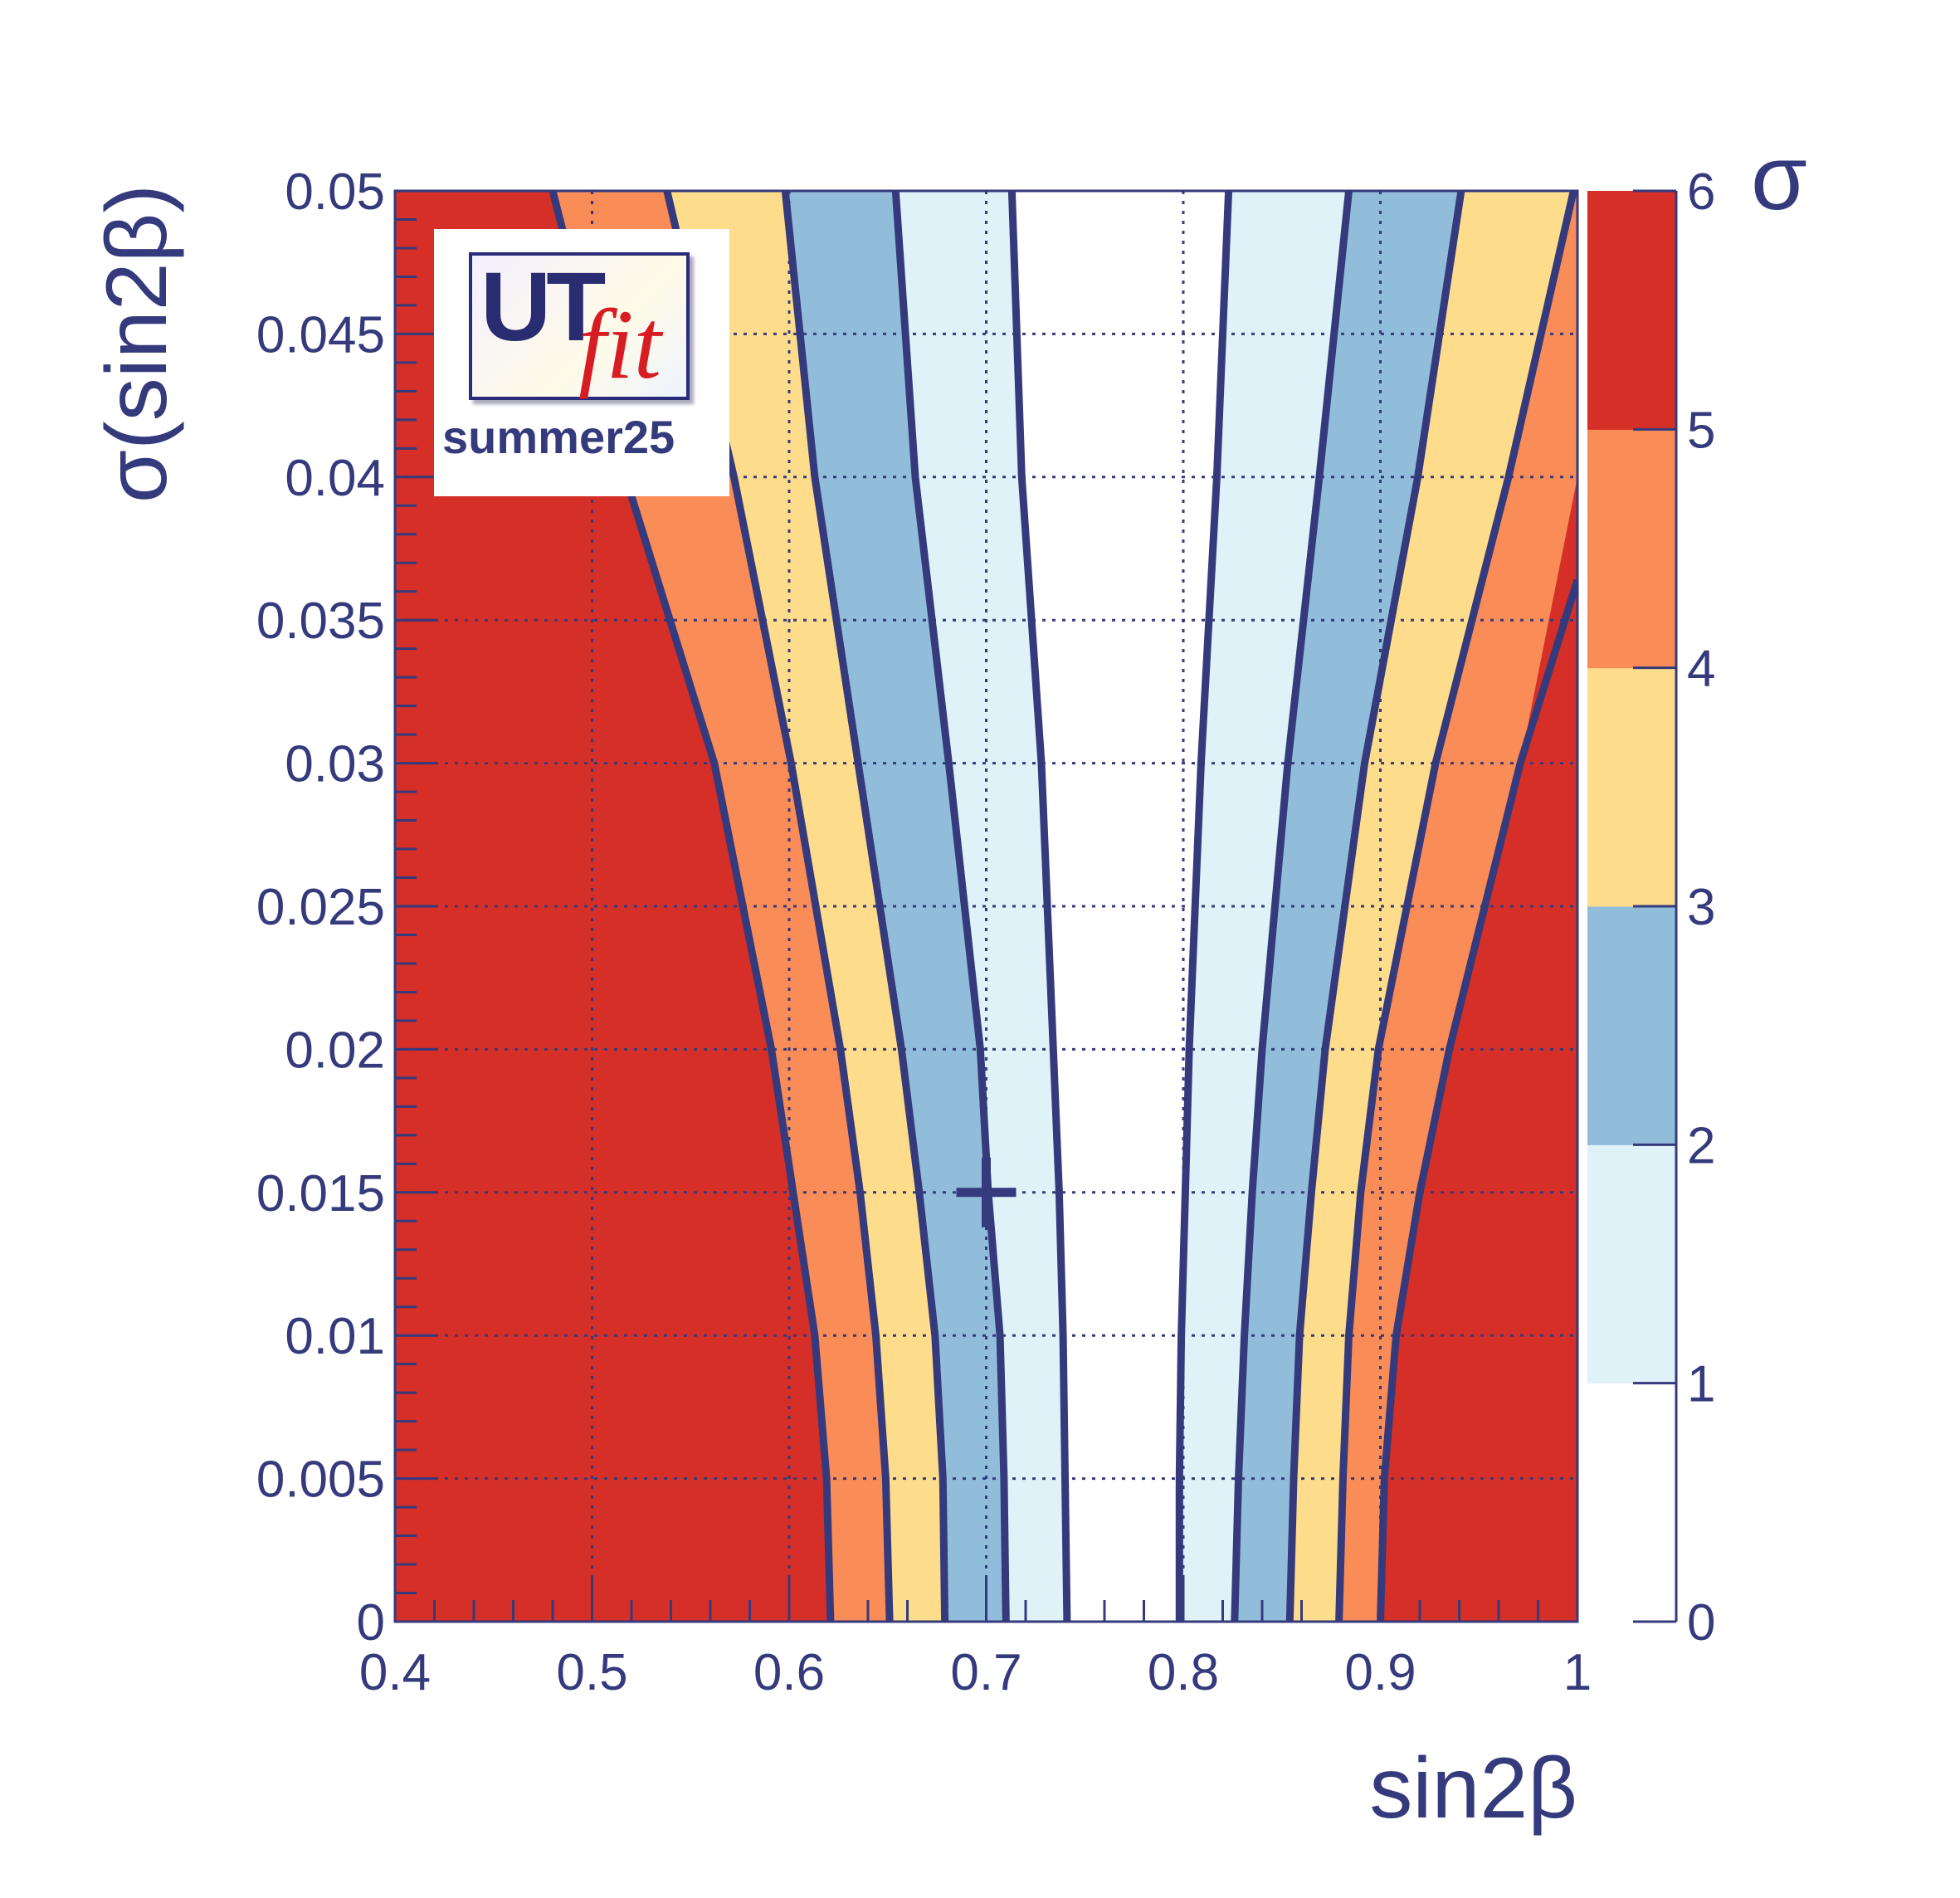 The width and height of the screenshot is (1960, 1898). What do you see at coordinates (395, 1672) in the screenshot?
I see `x-tick-label: 0.4` at bounding box center [395, 1672].